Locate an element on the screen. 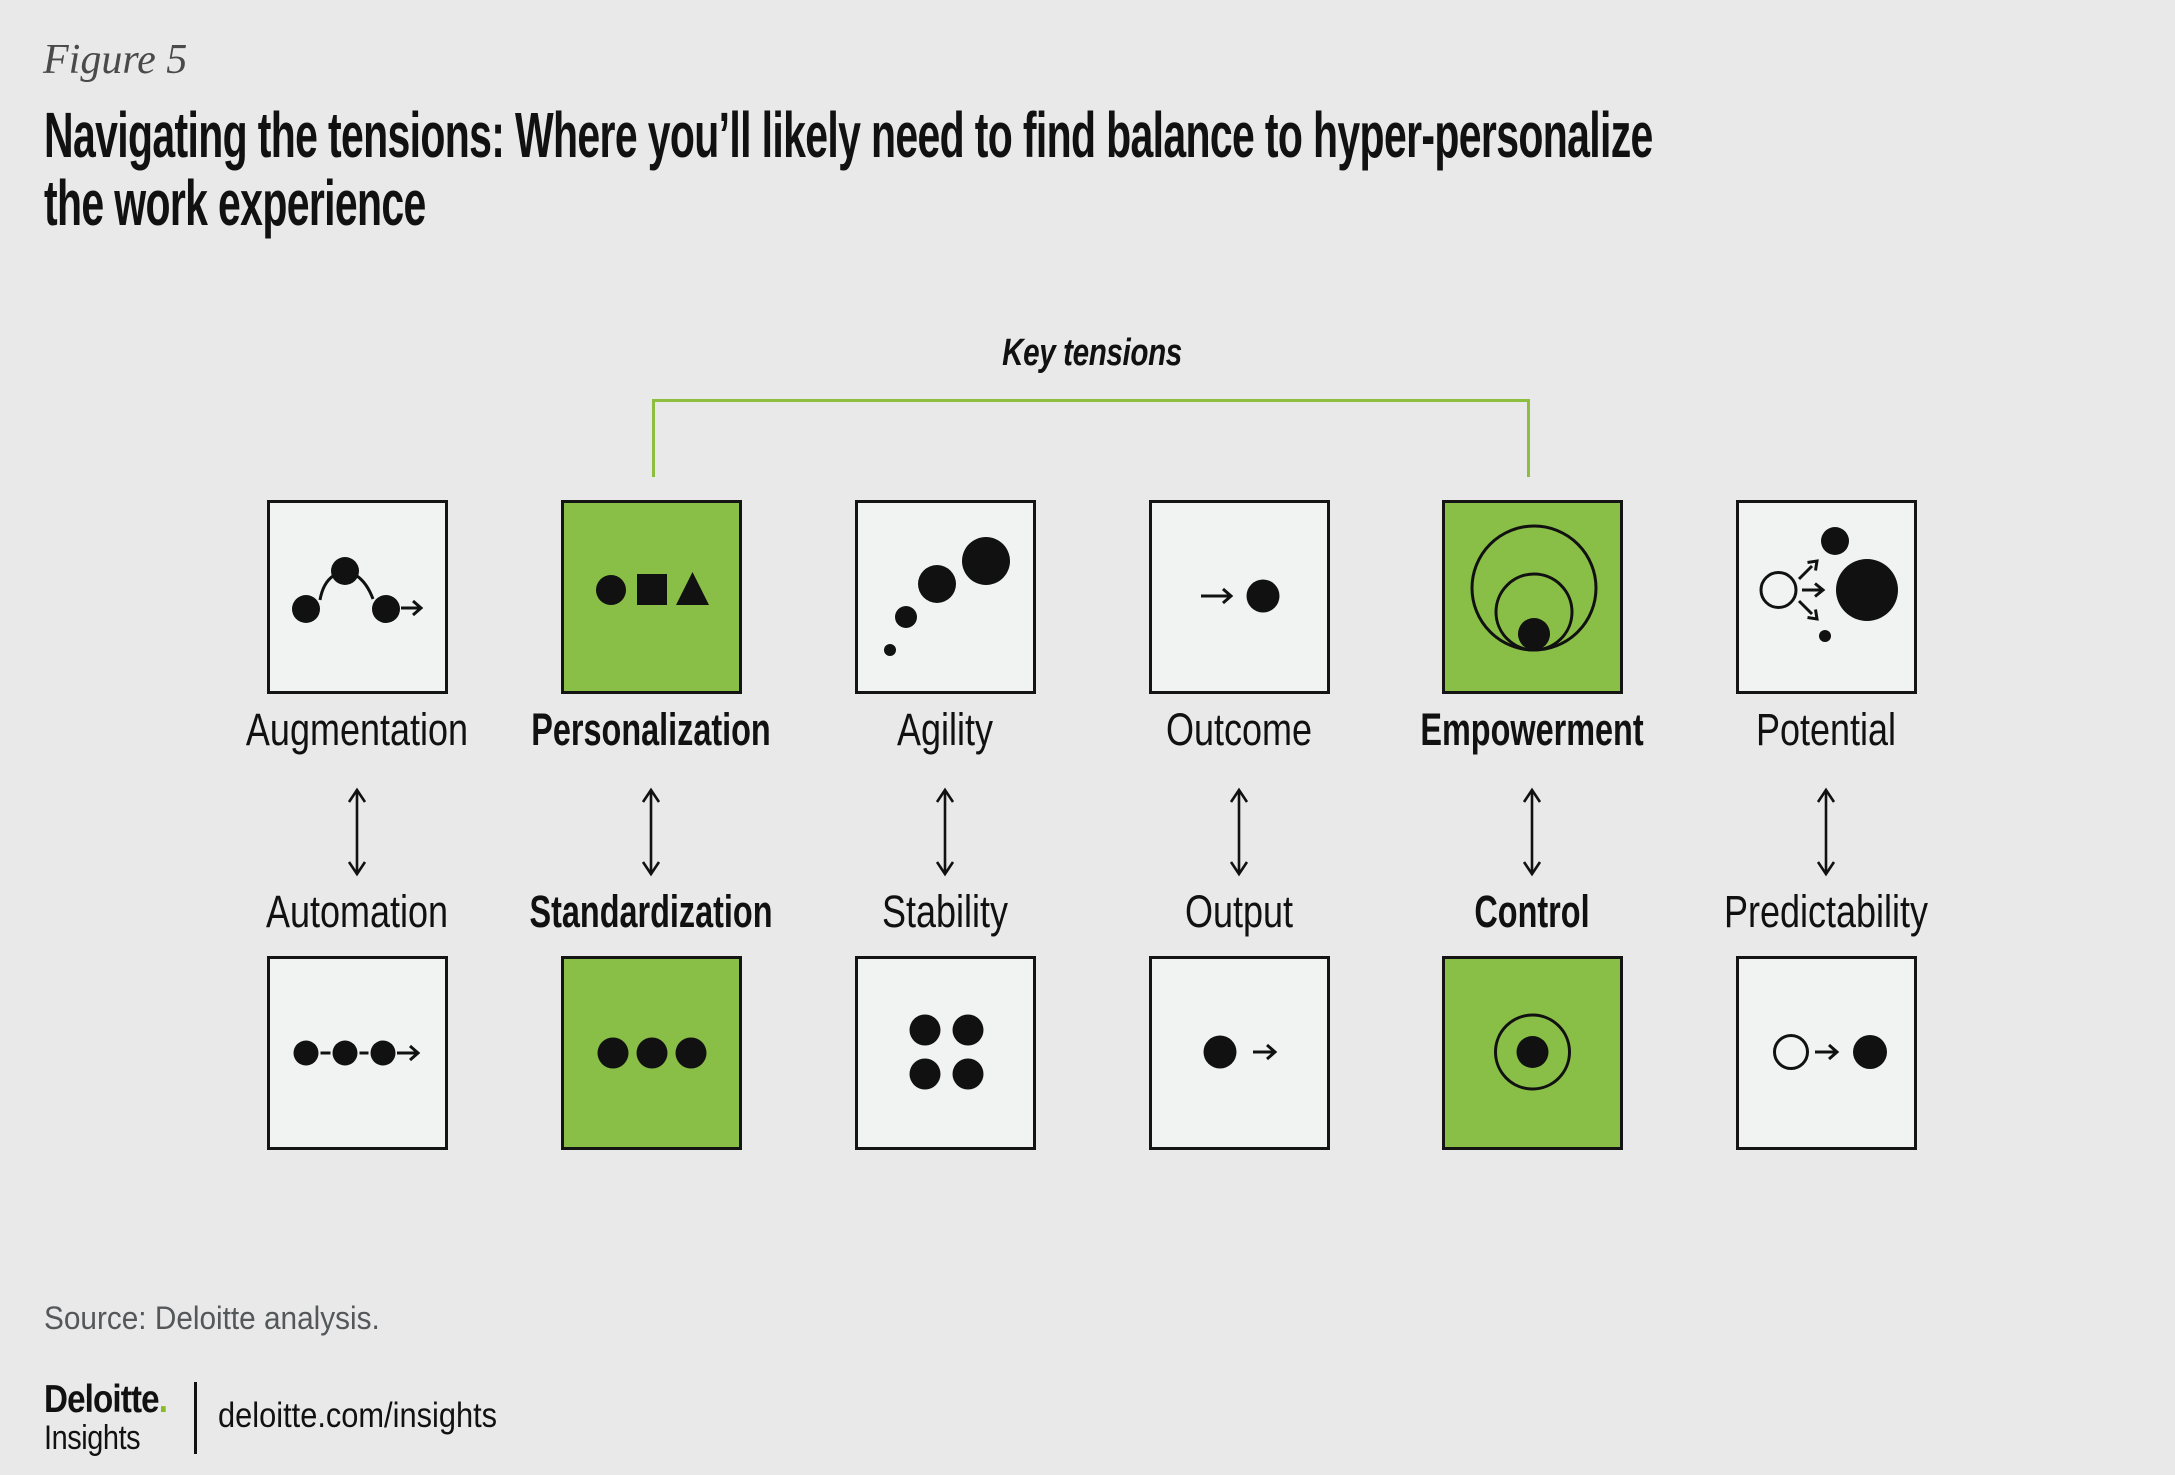 This screenshot has height=1475, width=2175. agility-box is located at coordinates (945, 597).